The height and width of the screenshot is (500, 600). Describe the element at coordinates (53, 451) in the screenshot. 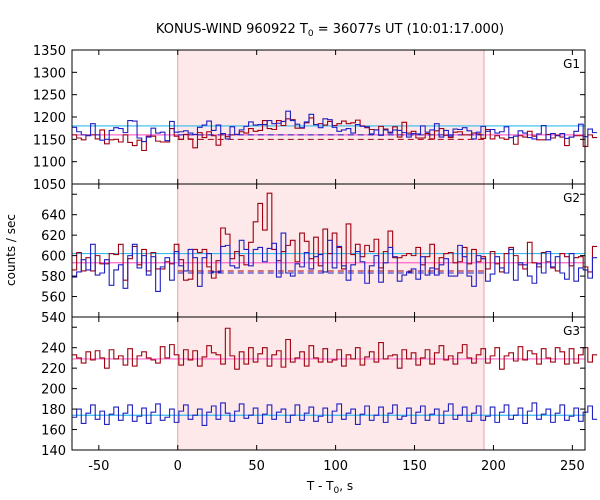

I see `y-tick-label: 140` at that location.